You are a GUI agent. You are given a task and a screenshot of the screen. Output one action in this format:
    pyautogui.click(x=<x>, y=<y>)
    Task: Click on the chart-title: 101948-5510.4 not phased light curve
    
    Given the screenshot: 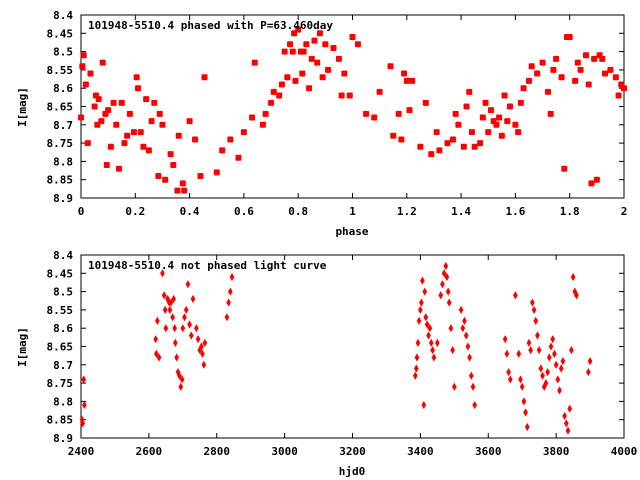 What is the action you would take?
    pyautogui.click(x=207, y=265)
    